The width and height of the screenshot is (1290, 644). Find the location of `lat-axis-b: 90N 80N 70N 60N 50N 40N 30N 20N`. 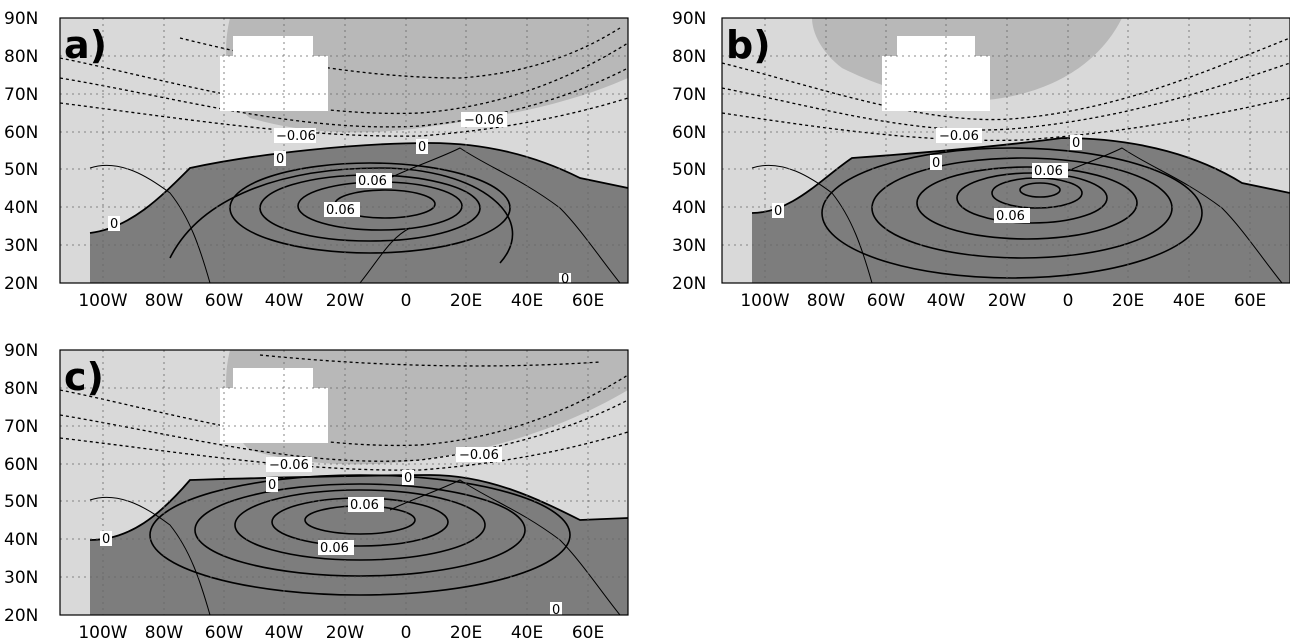

lat-axis-b: 90N 80N 70N 60N 50N 40N 30N 20N is located at coordinates (689, 151).